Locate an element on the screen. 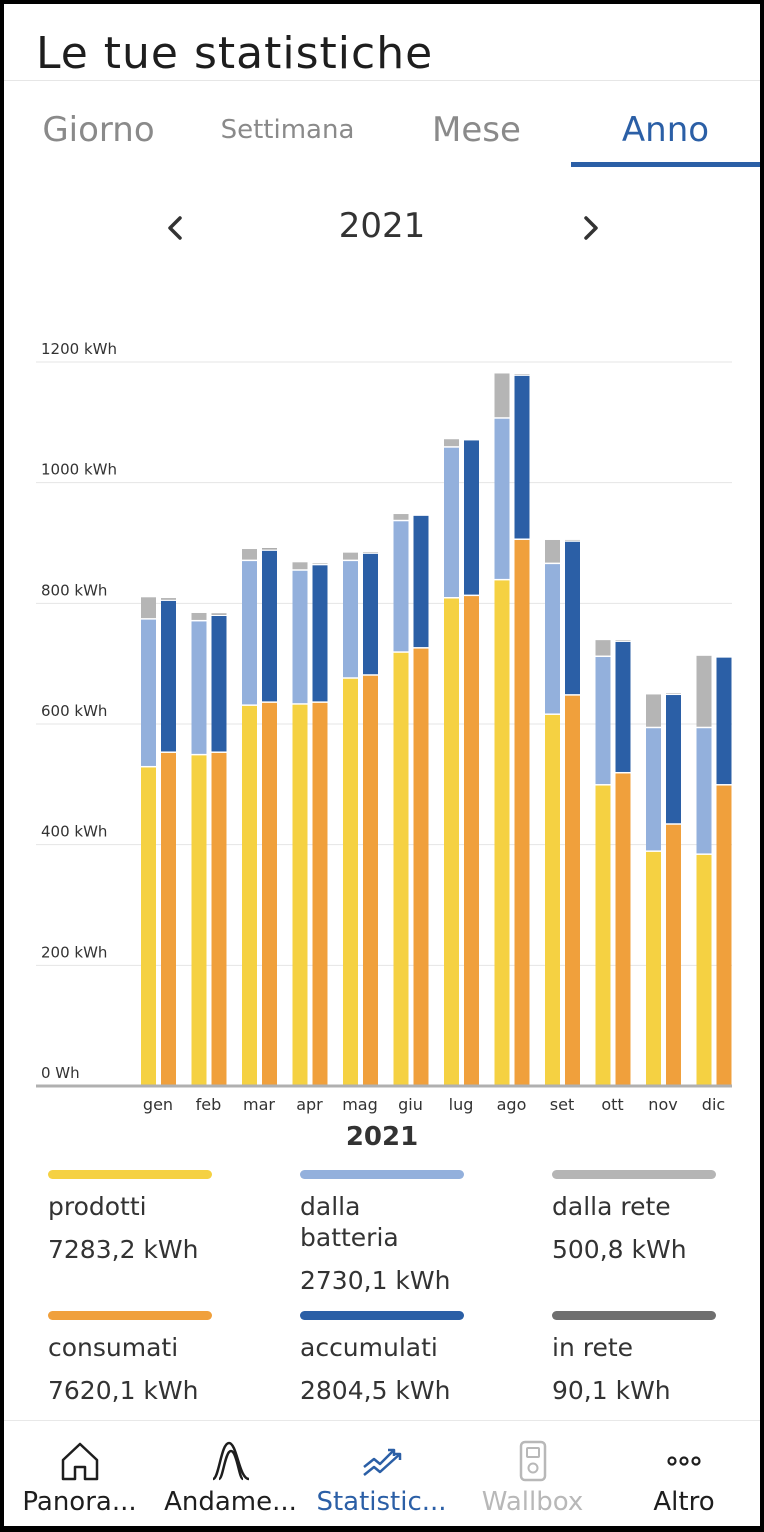  legend-dalla-rete: dalla rete 500,8 kWh is located at coordinates (652, 1217).